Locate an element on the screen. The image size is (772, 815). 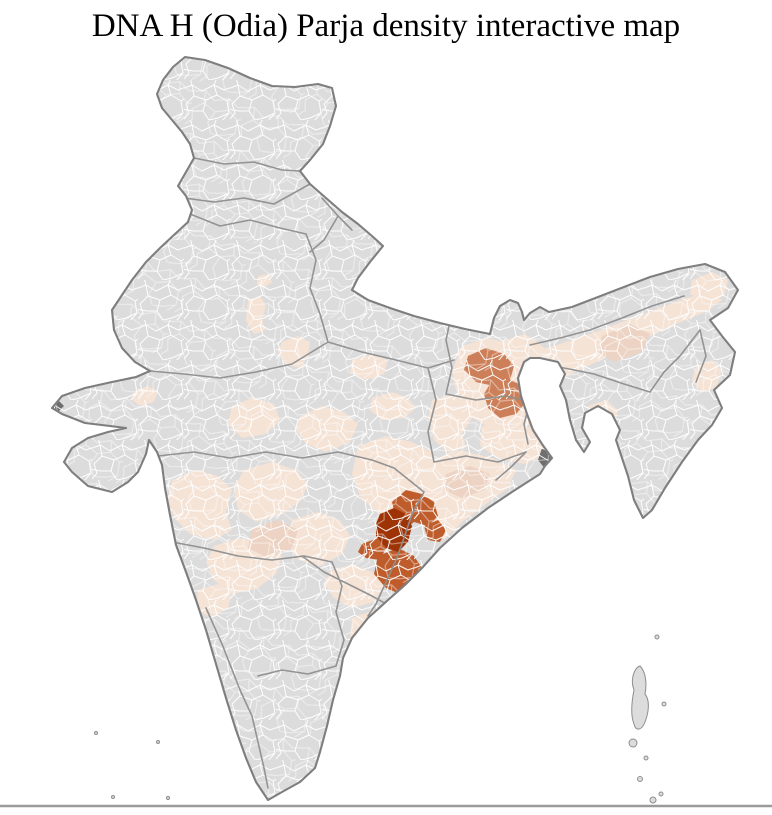
andaman-nicobar-islands is located at coordinates (647, 719).